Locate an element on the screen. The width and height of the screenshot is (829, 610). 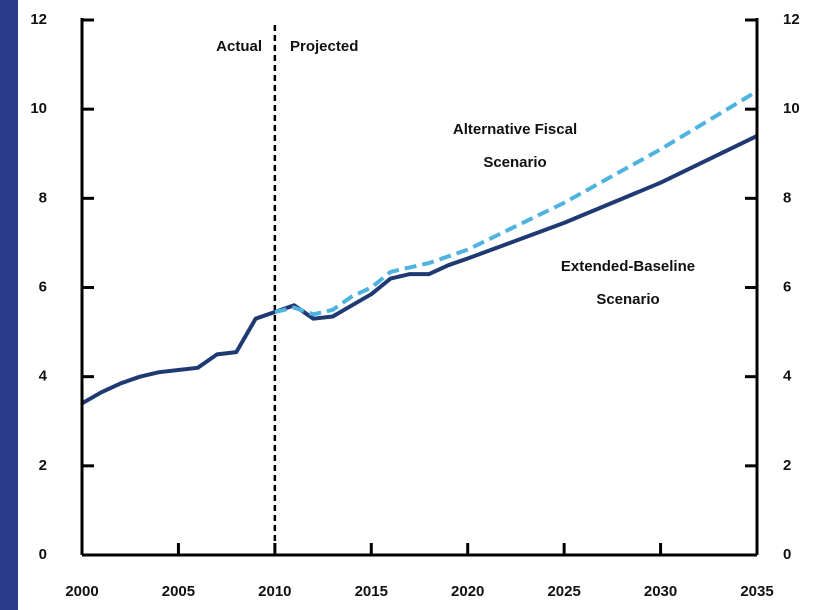
y2-tick-label: 0 is located at coordinates (787, 554).